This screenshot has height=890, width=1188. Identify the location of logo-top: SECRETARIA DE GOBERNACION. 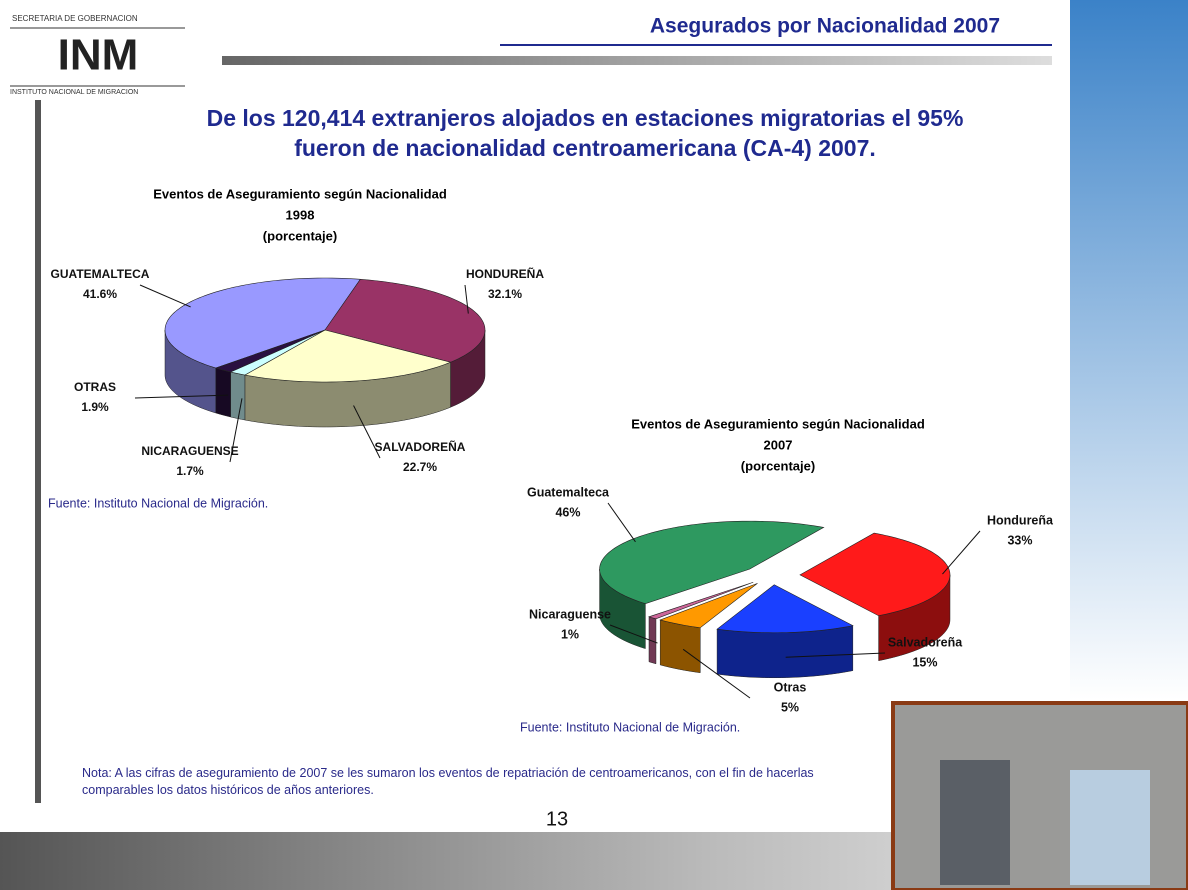
(75, 18).